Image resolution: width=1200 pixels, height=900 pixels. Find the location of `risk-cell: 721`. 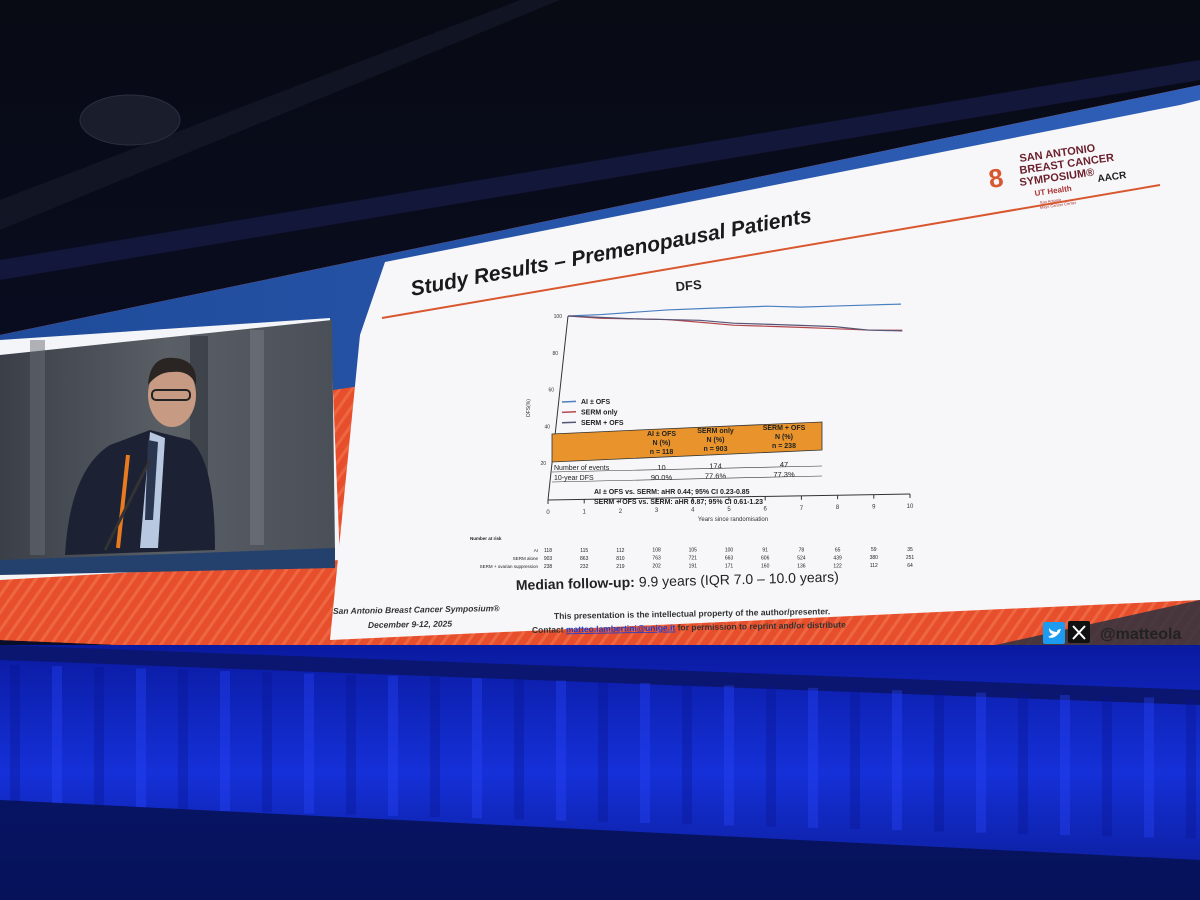

risk-cell: 721 is located at coordinates (693, 559).